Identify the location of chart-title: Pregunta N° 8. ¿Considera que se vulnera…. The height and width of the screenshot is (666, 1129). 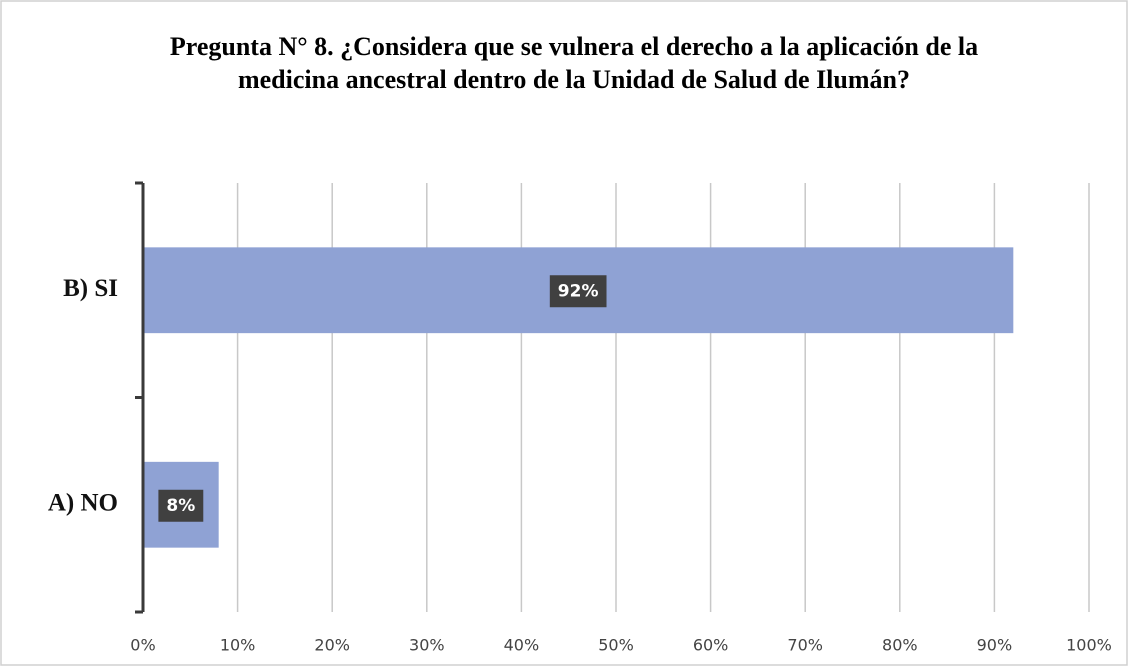
(574, 63).